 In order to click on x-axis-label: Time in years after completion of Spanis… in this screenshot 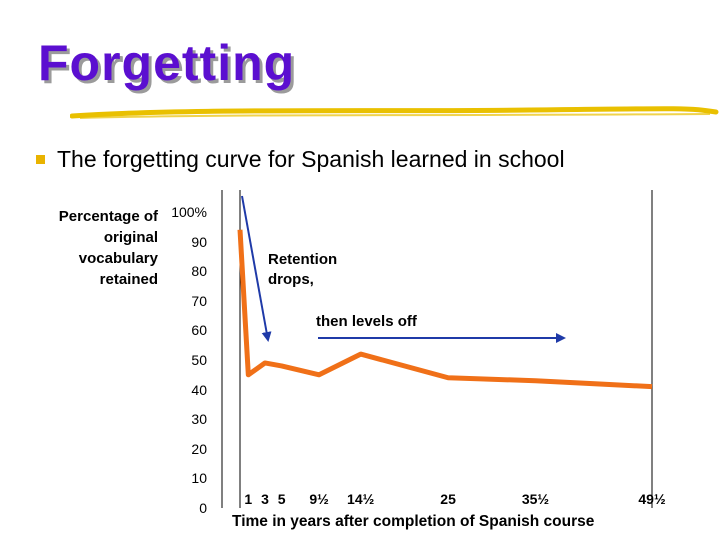, I will do `click(413, 521)`.